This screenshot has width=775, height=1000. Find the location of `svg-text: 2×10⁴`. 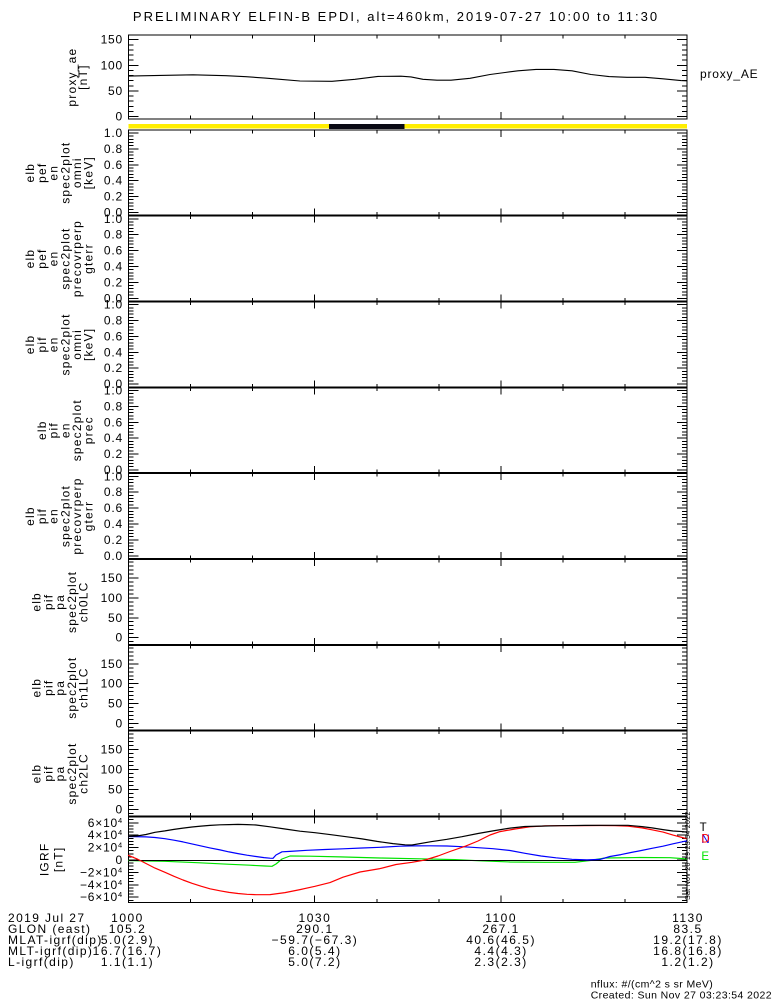

svg-text: 2×10⁴ is located at coordinates (105, 848).